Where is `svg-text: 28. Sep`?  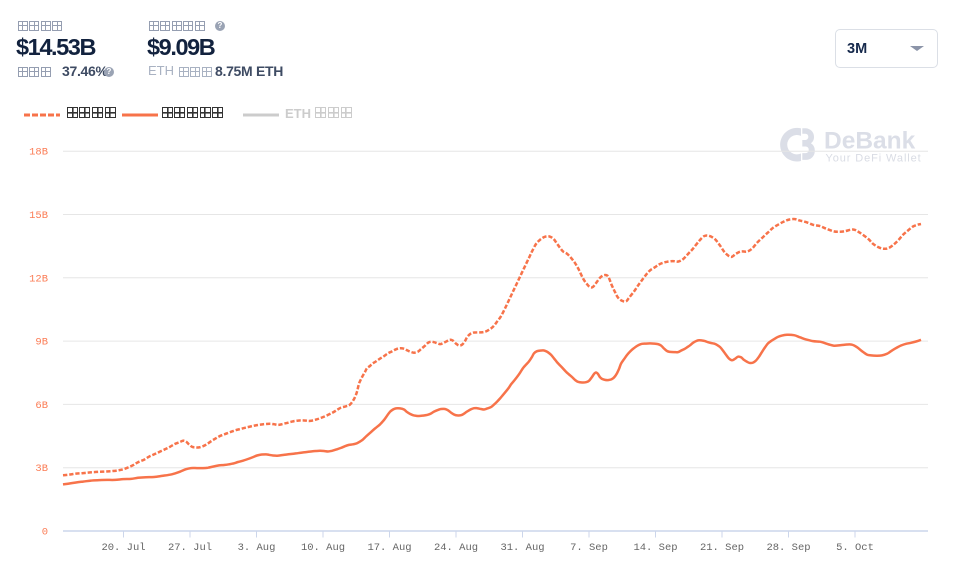 svg-text: 28. Sep is located at coordinates (788, 548).